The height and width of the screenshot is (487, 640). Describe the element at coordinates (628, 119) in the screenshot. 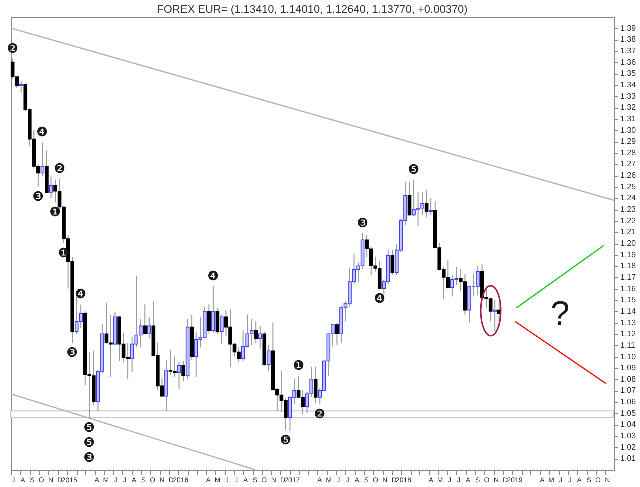

I see `y-tick-label: 1.31` at that location.